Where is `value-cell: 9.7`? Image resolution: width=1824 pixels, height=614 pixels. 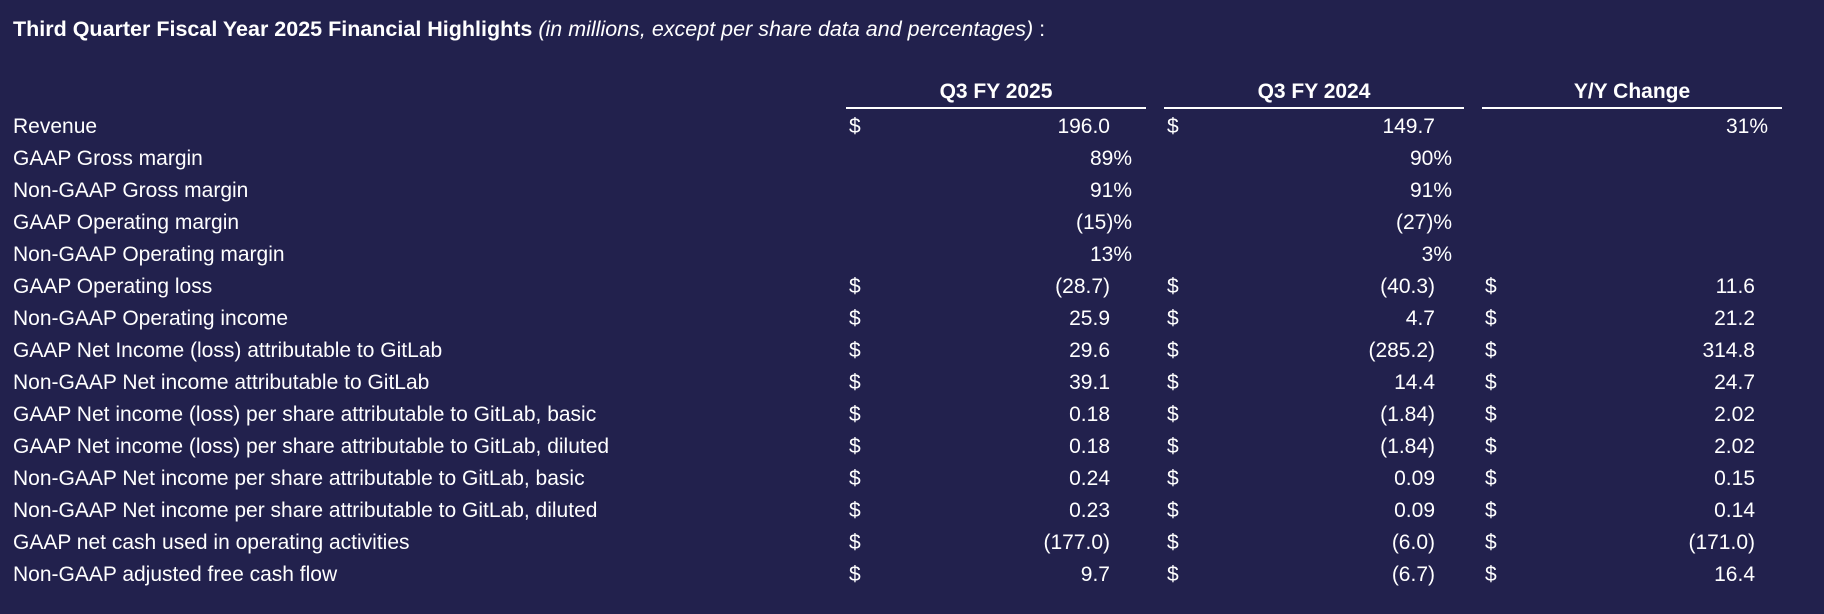
value-cell: 9.7 is located at coordinates (1095, 574).